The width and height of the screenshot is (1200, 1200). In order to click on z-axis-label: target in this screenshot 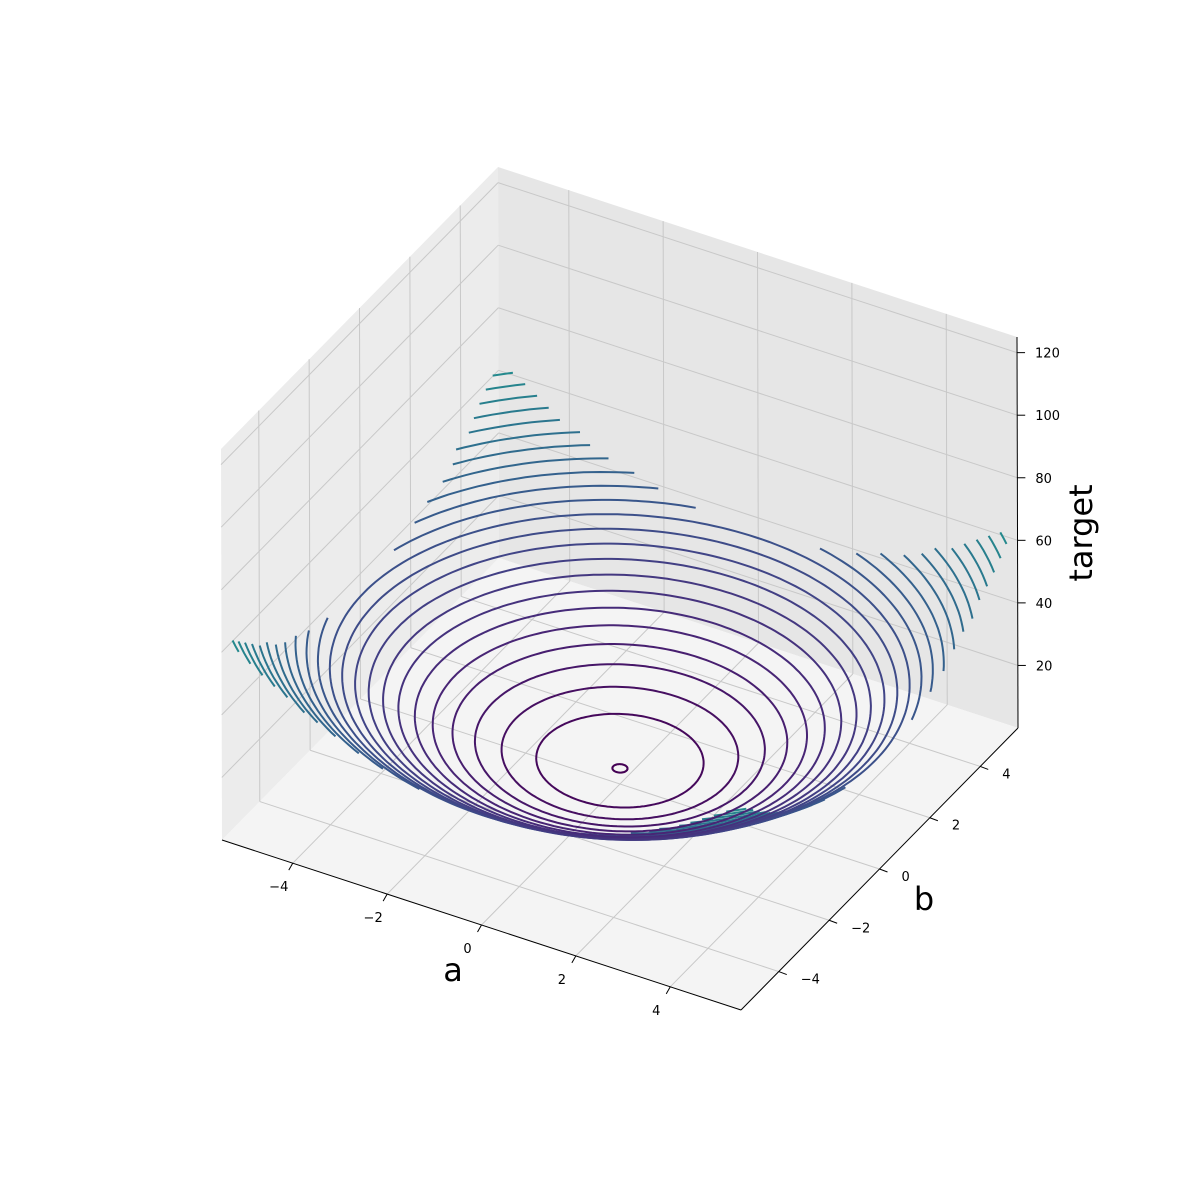, I will do `click(1081, 532)`.